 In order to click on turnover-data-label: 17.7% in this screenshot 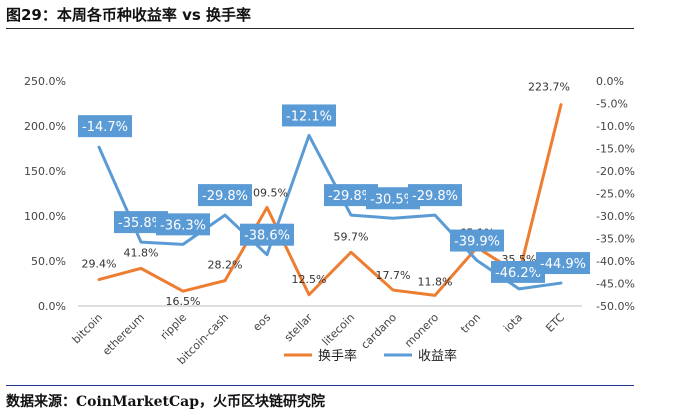, I will do `click(393, 275)`.